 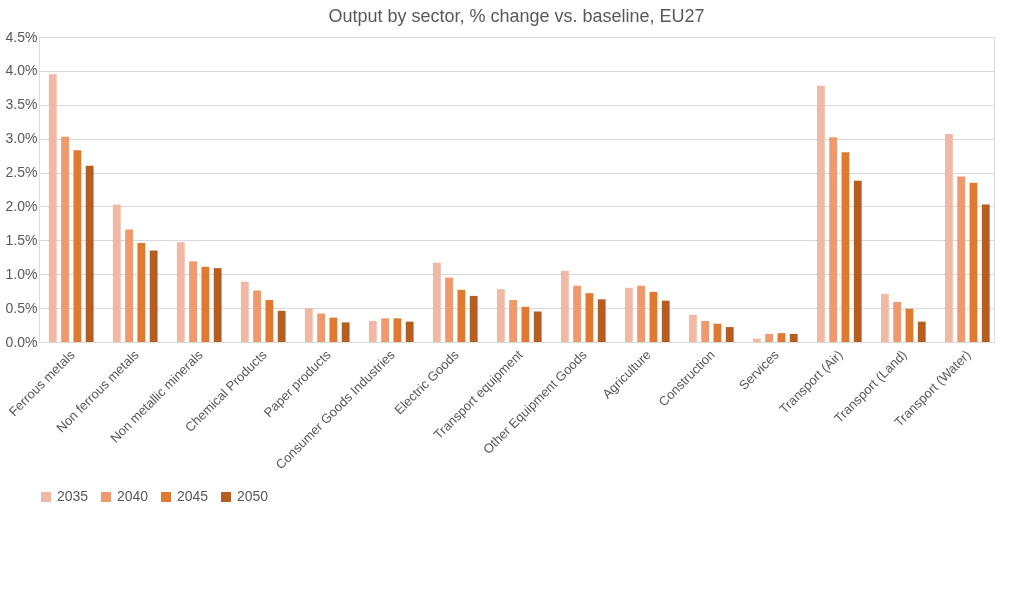 What do you see at coordinates (73, 496) in the screenshot?
I see `legend-label: 2035` at bounding box center [73, 496].